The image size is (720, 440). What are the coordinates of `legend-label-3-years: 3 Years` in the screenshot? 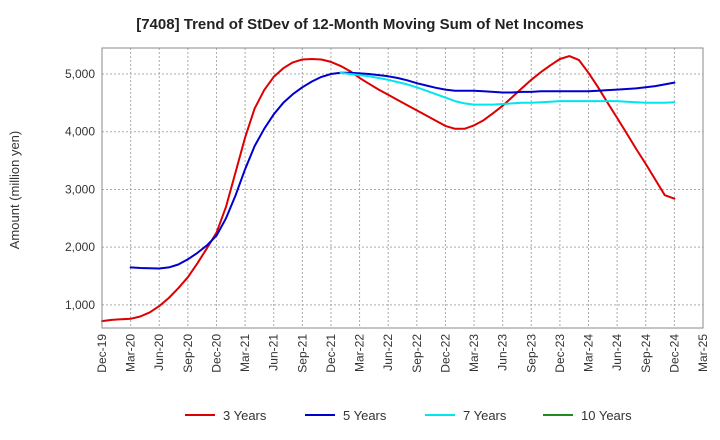 It's located at (245, 415).